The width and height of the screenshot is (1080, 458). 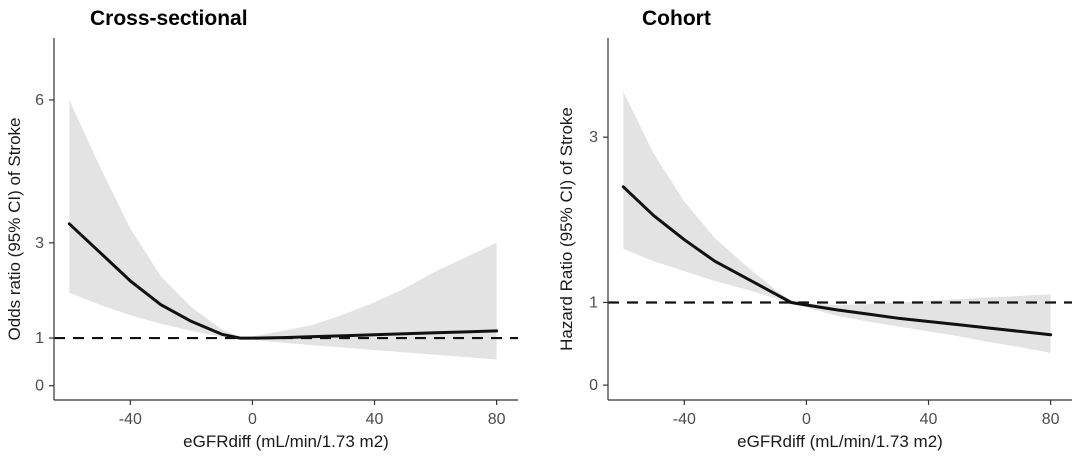 What do you see at coordinates (566, 229) in the screenshot?
I see `y-axis-title: Hazard Ratio (95% CI) of Stroke` at bounding box center [566, 229].